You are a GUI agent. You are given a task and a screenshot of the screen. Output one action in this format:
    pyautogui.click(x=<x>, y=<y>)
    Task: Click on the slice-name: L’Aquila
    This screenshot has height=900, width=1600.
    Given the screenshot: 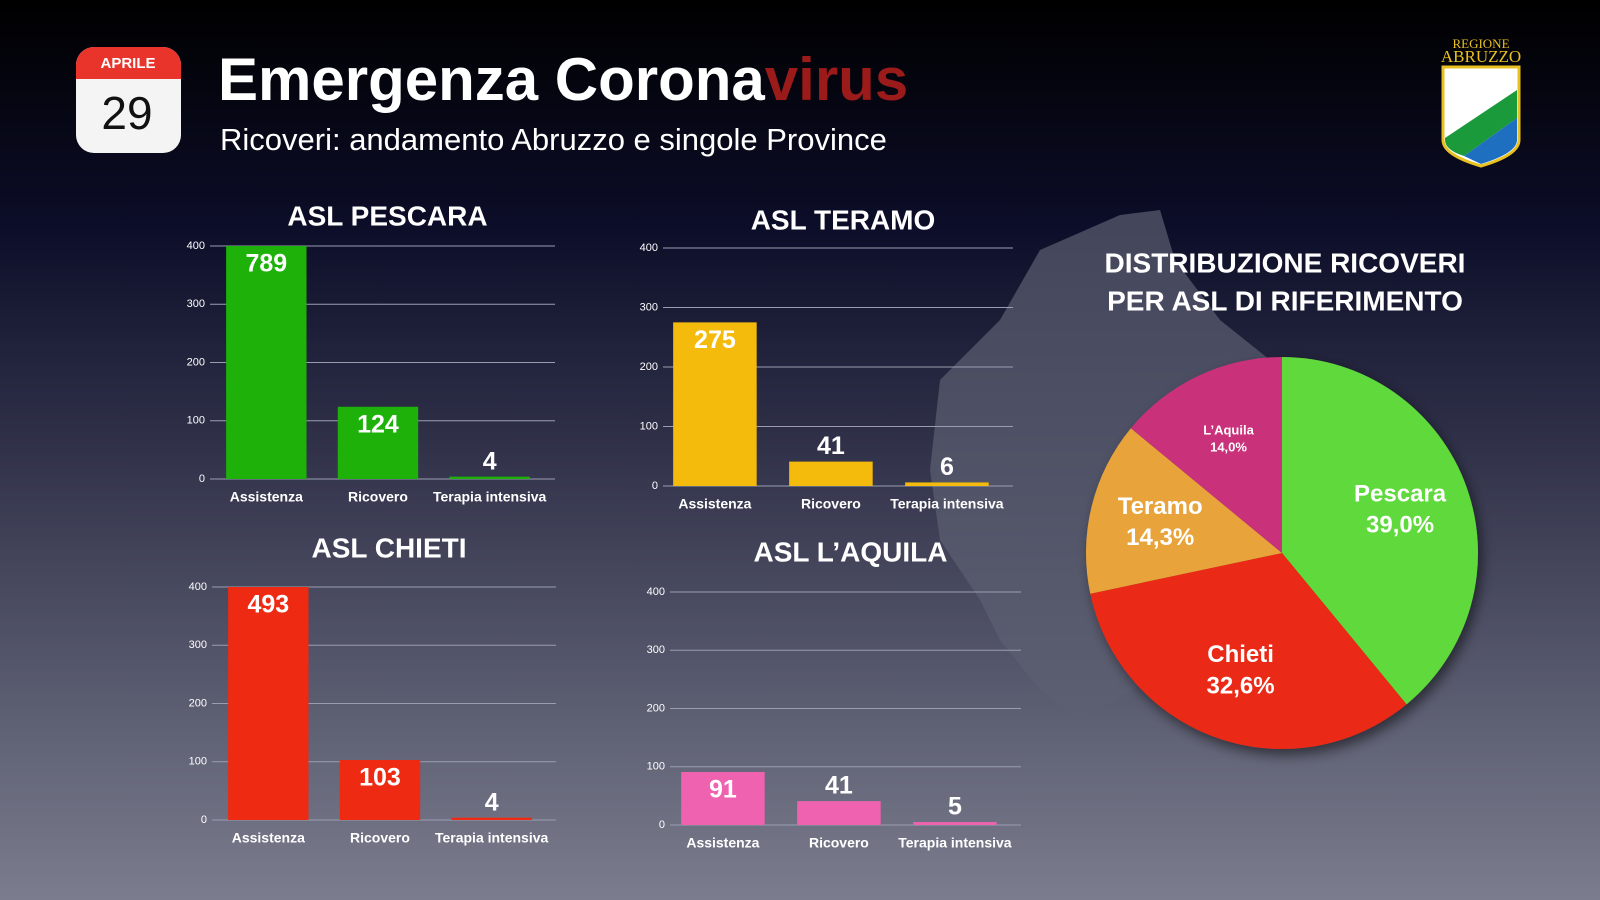 What is the action you would take?
    pyautogui.click(x=1228, y=430)
    